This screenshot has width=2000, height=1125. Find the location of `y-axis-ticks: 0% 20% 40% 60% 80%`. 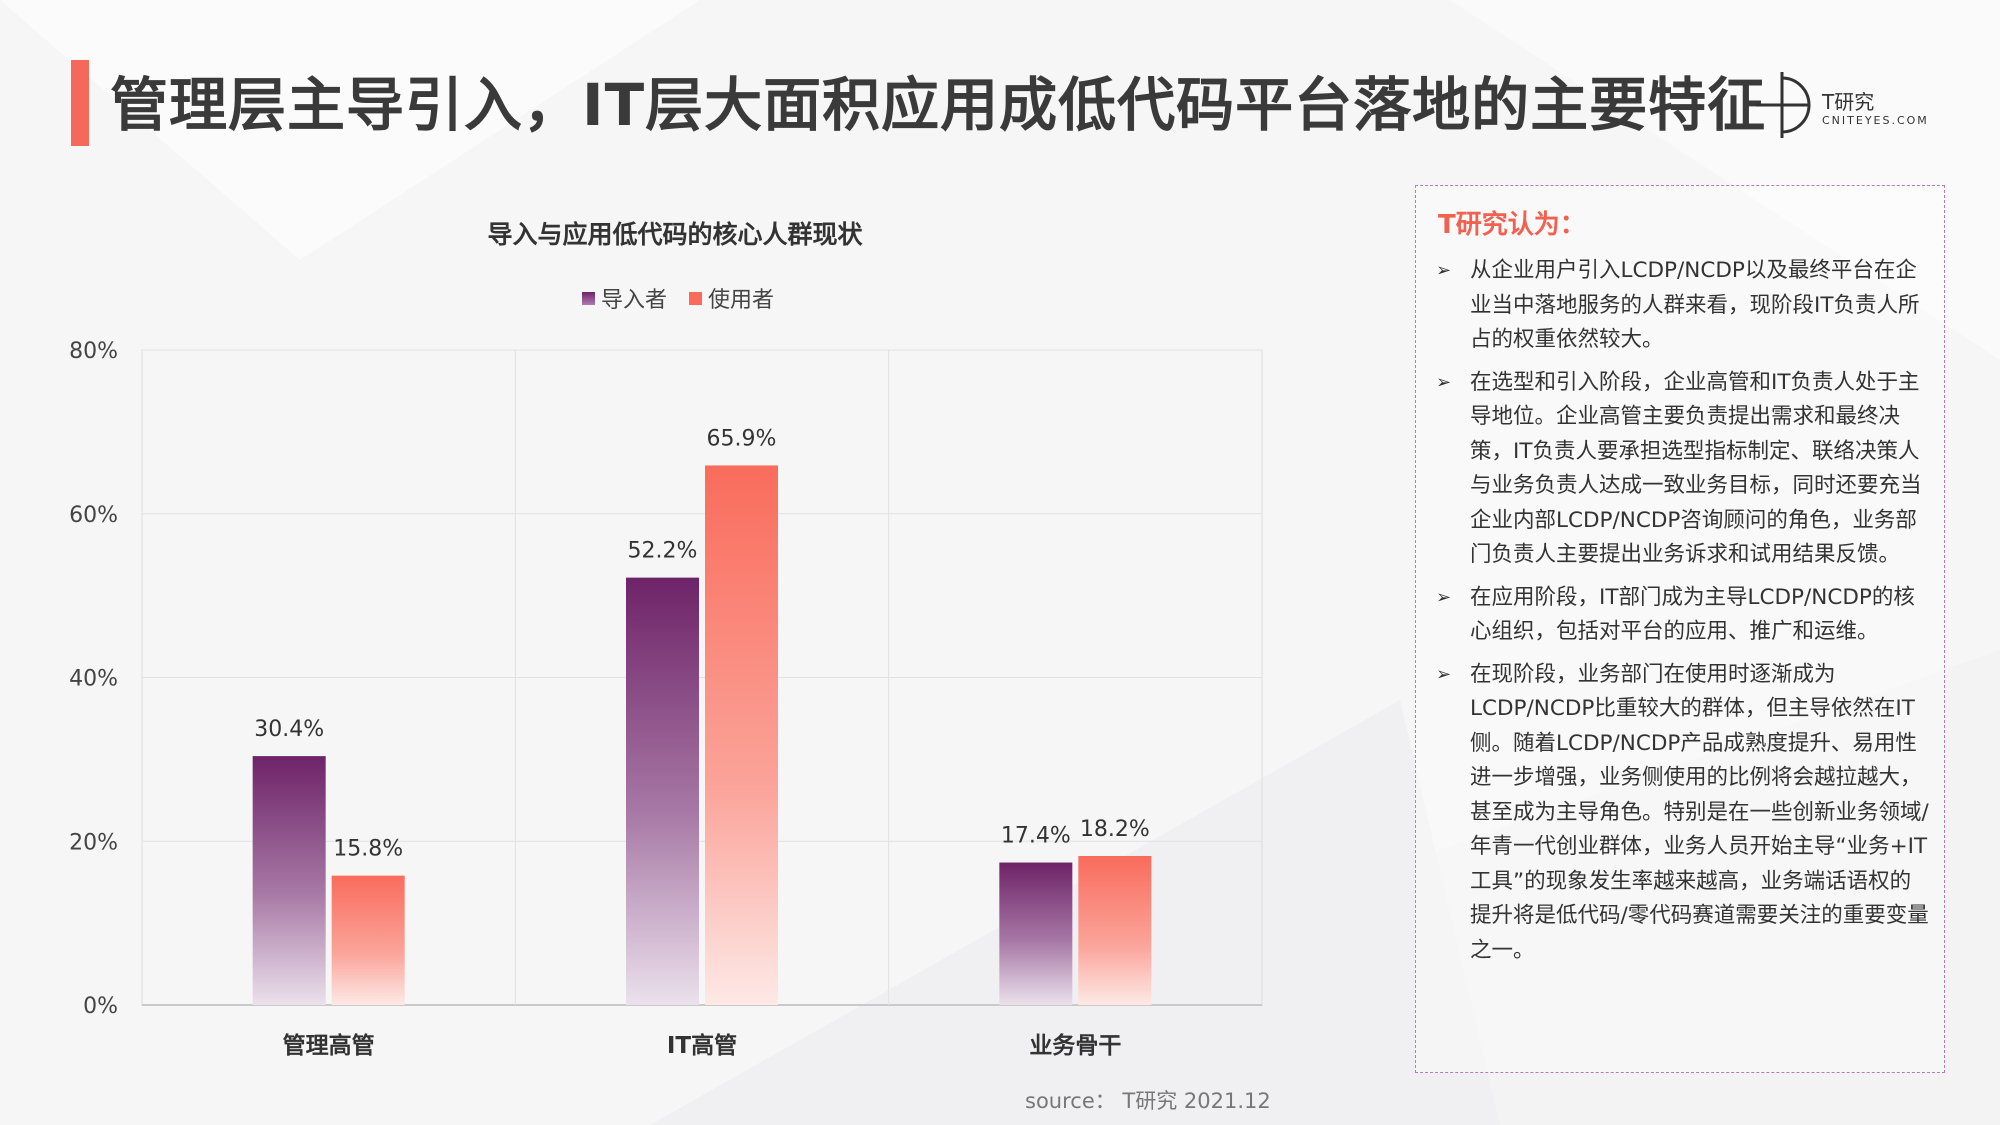

y-axis-ticks: 0% 20% 40% 60% 80% is located at coordinates (93, 679).